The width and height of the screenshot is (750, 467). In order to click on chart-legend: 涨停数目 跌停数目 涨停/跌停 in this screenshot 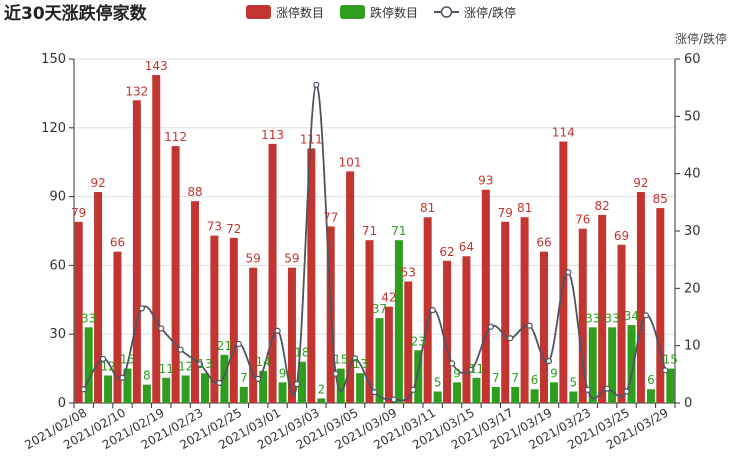, I will do `click(381, 12)`.